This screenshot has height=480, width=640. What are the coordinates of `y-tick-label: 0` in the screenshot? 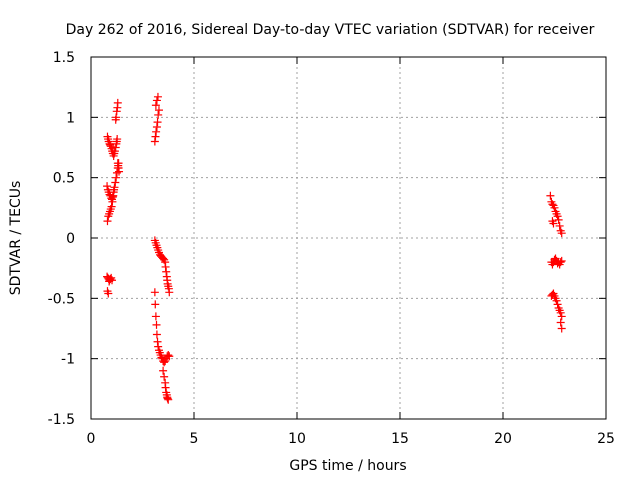 It's located at (70, 239).